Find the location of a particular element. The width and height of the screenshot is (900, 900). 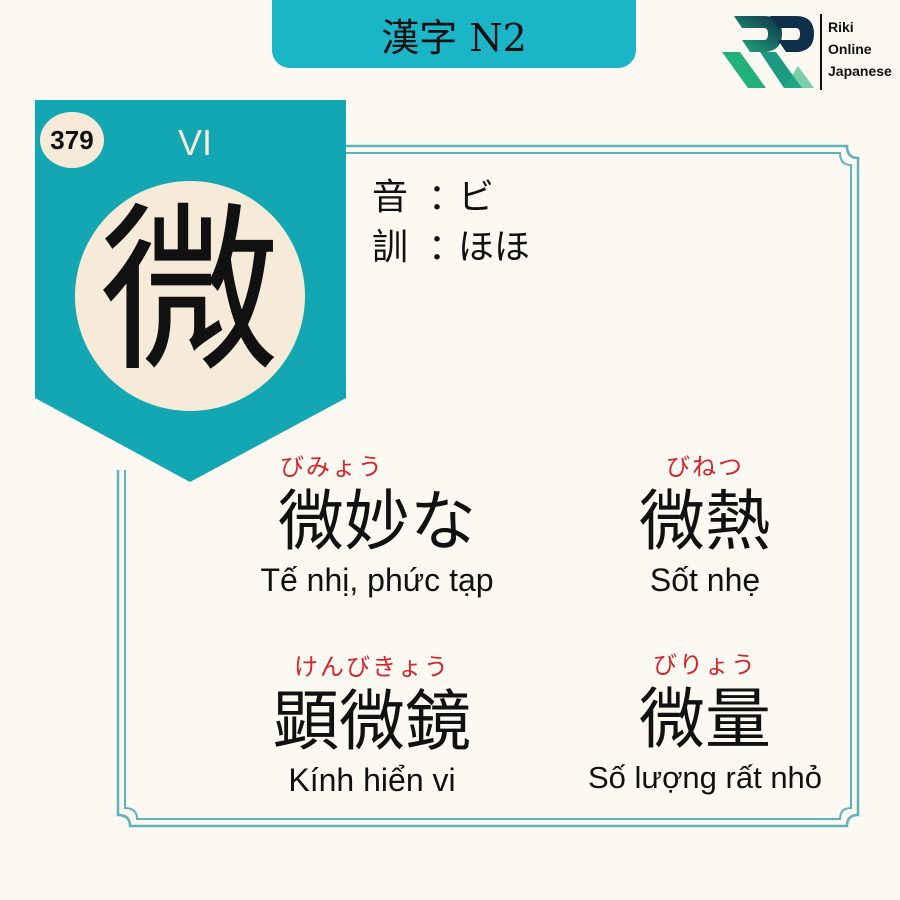

vocab-furigana: けんびきょう is located at coordinates (372, 667).